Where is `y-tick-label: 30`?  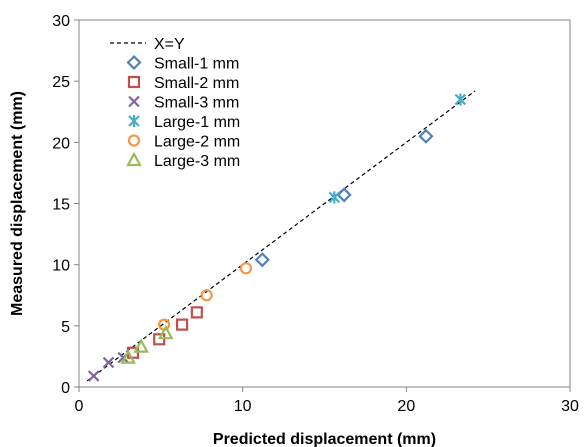 y-tick-label: 30 is located at coordinates (61, 21).